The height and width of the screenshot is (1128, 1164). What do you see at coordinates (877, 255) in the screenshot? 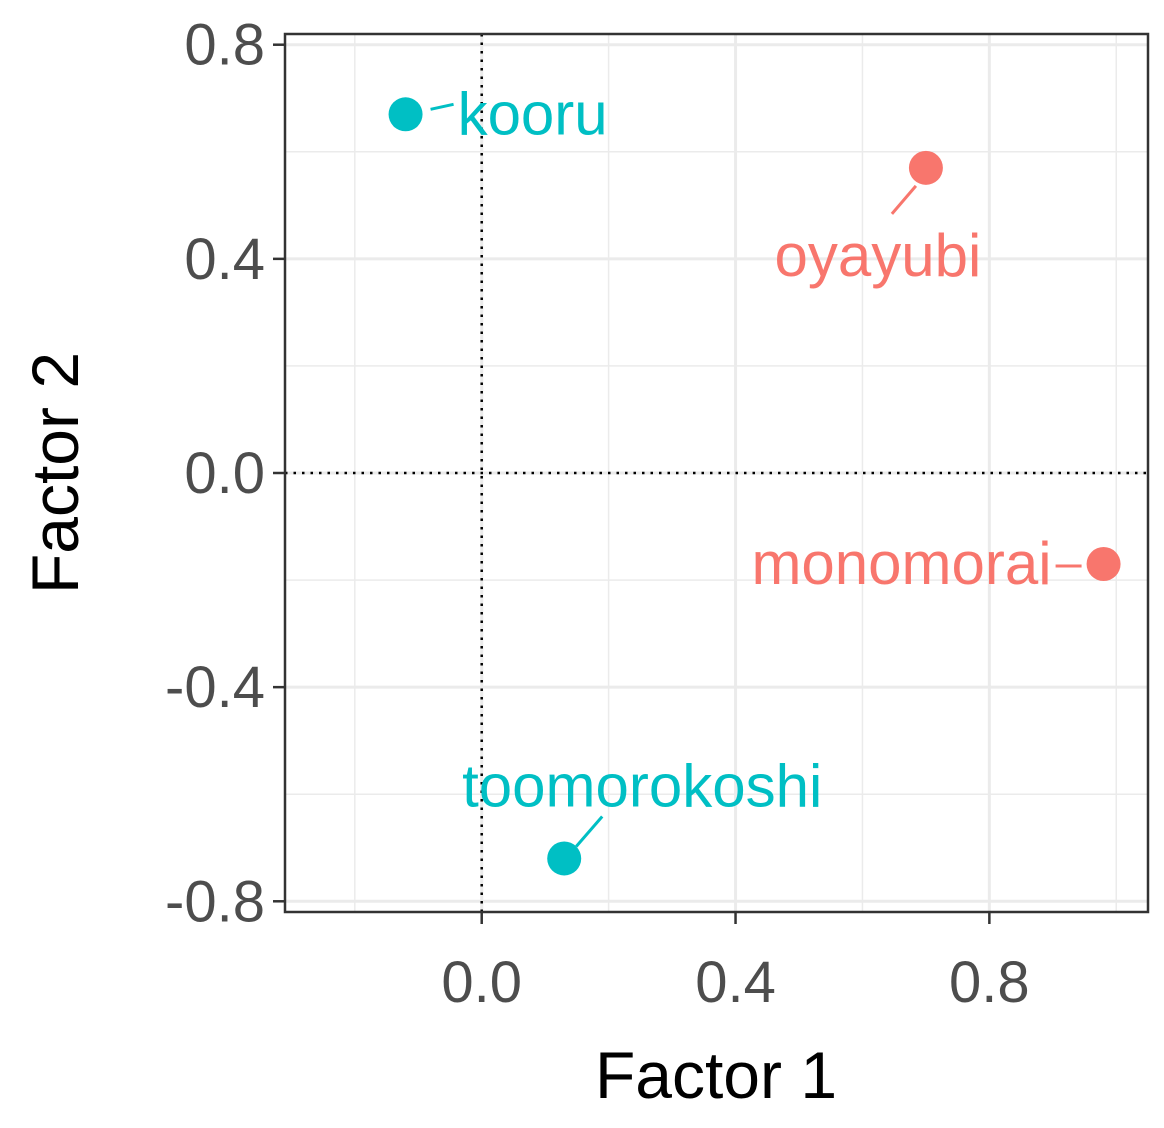
I see `point-label-oyayubi: oyayubi` at bounding box center [877, 255].